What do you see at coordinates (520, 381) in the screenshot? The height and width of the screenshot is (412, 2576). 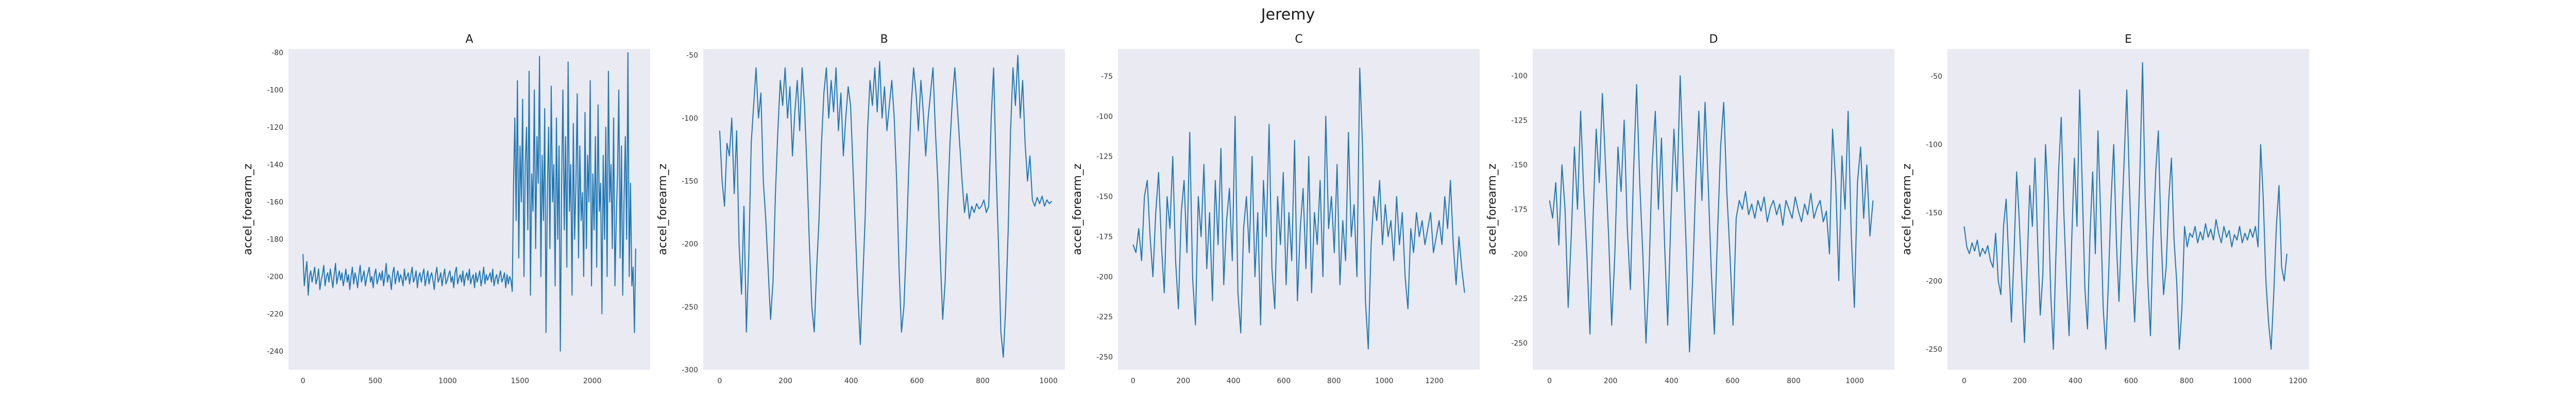 I see `x-tick-label: 1500` at bounding box center [520, 381].